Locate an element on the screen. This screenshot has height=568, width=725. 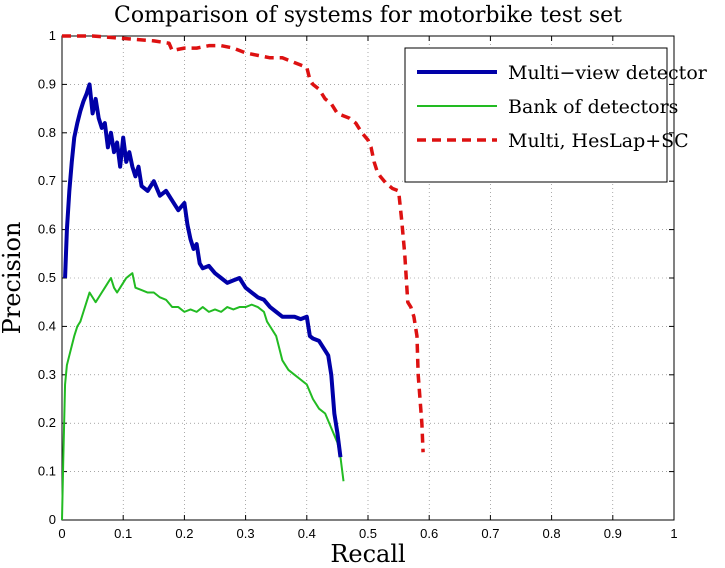
y-tick-label: 0.2 is located at coordinates (47, 422).